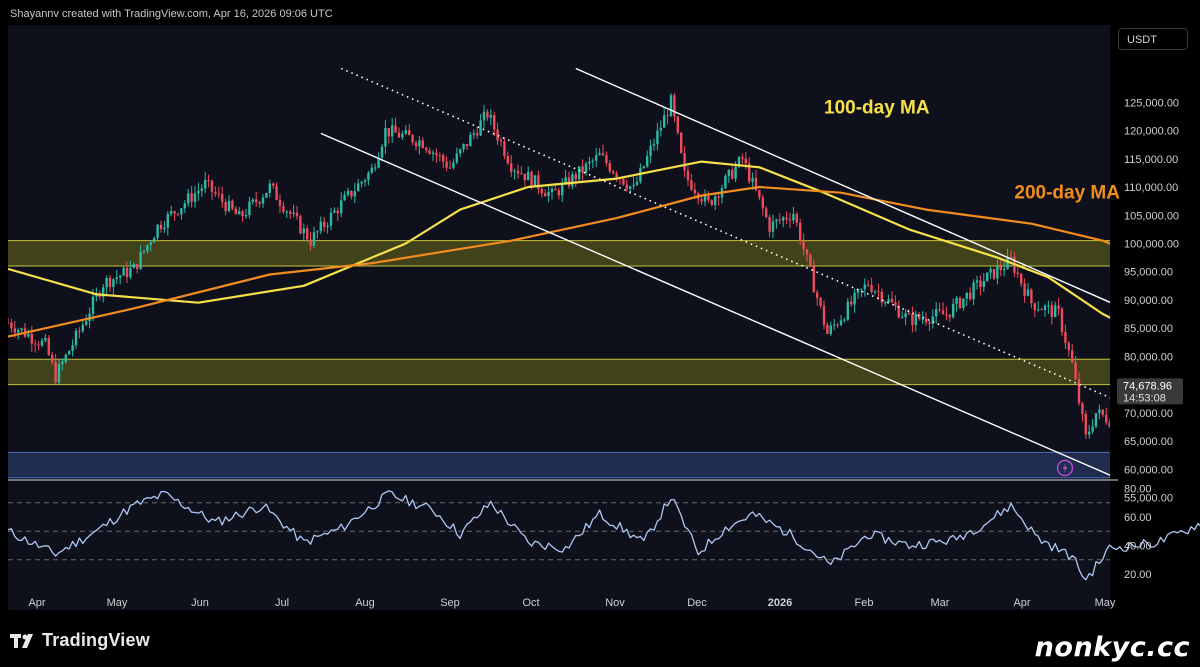 This screenshot has height=667, width=1200. I want to click on annotation-ma200: 200-day MA, so click(1067, 192).